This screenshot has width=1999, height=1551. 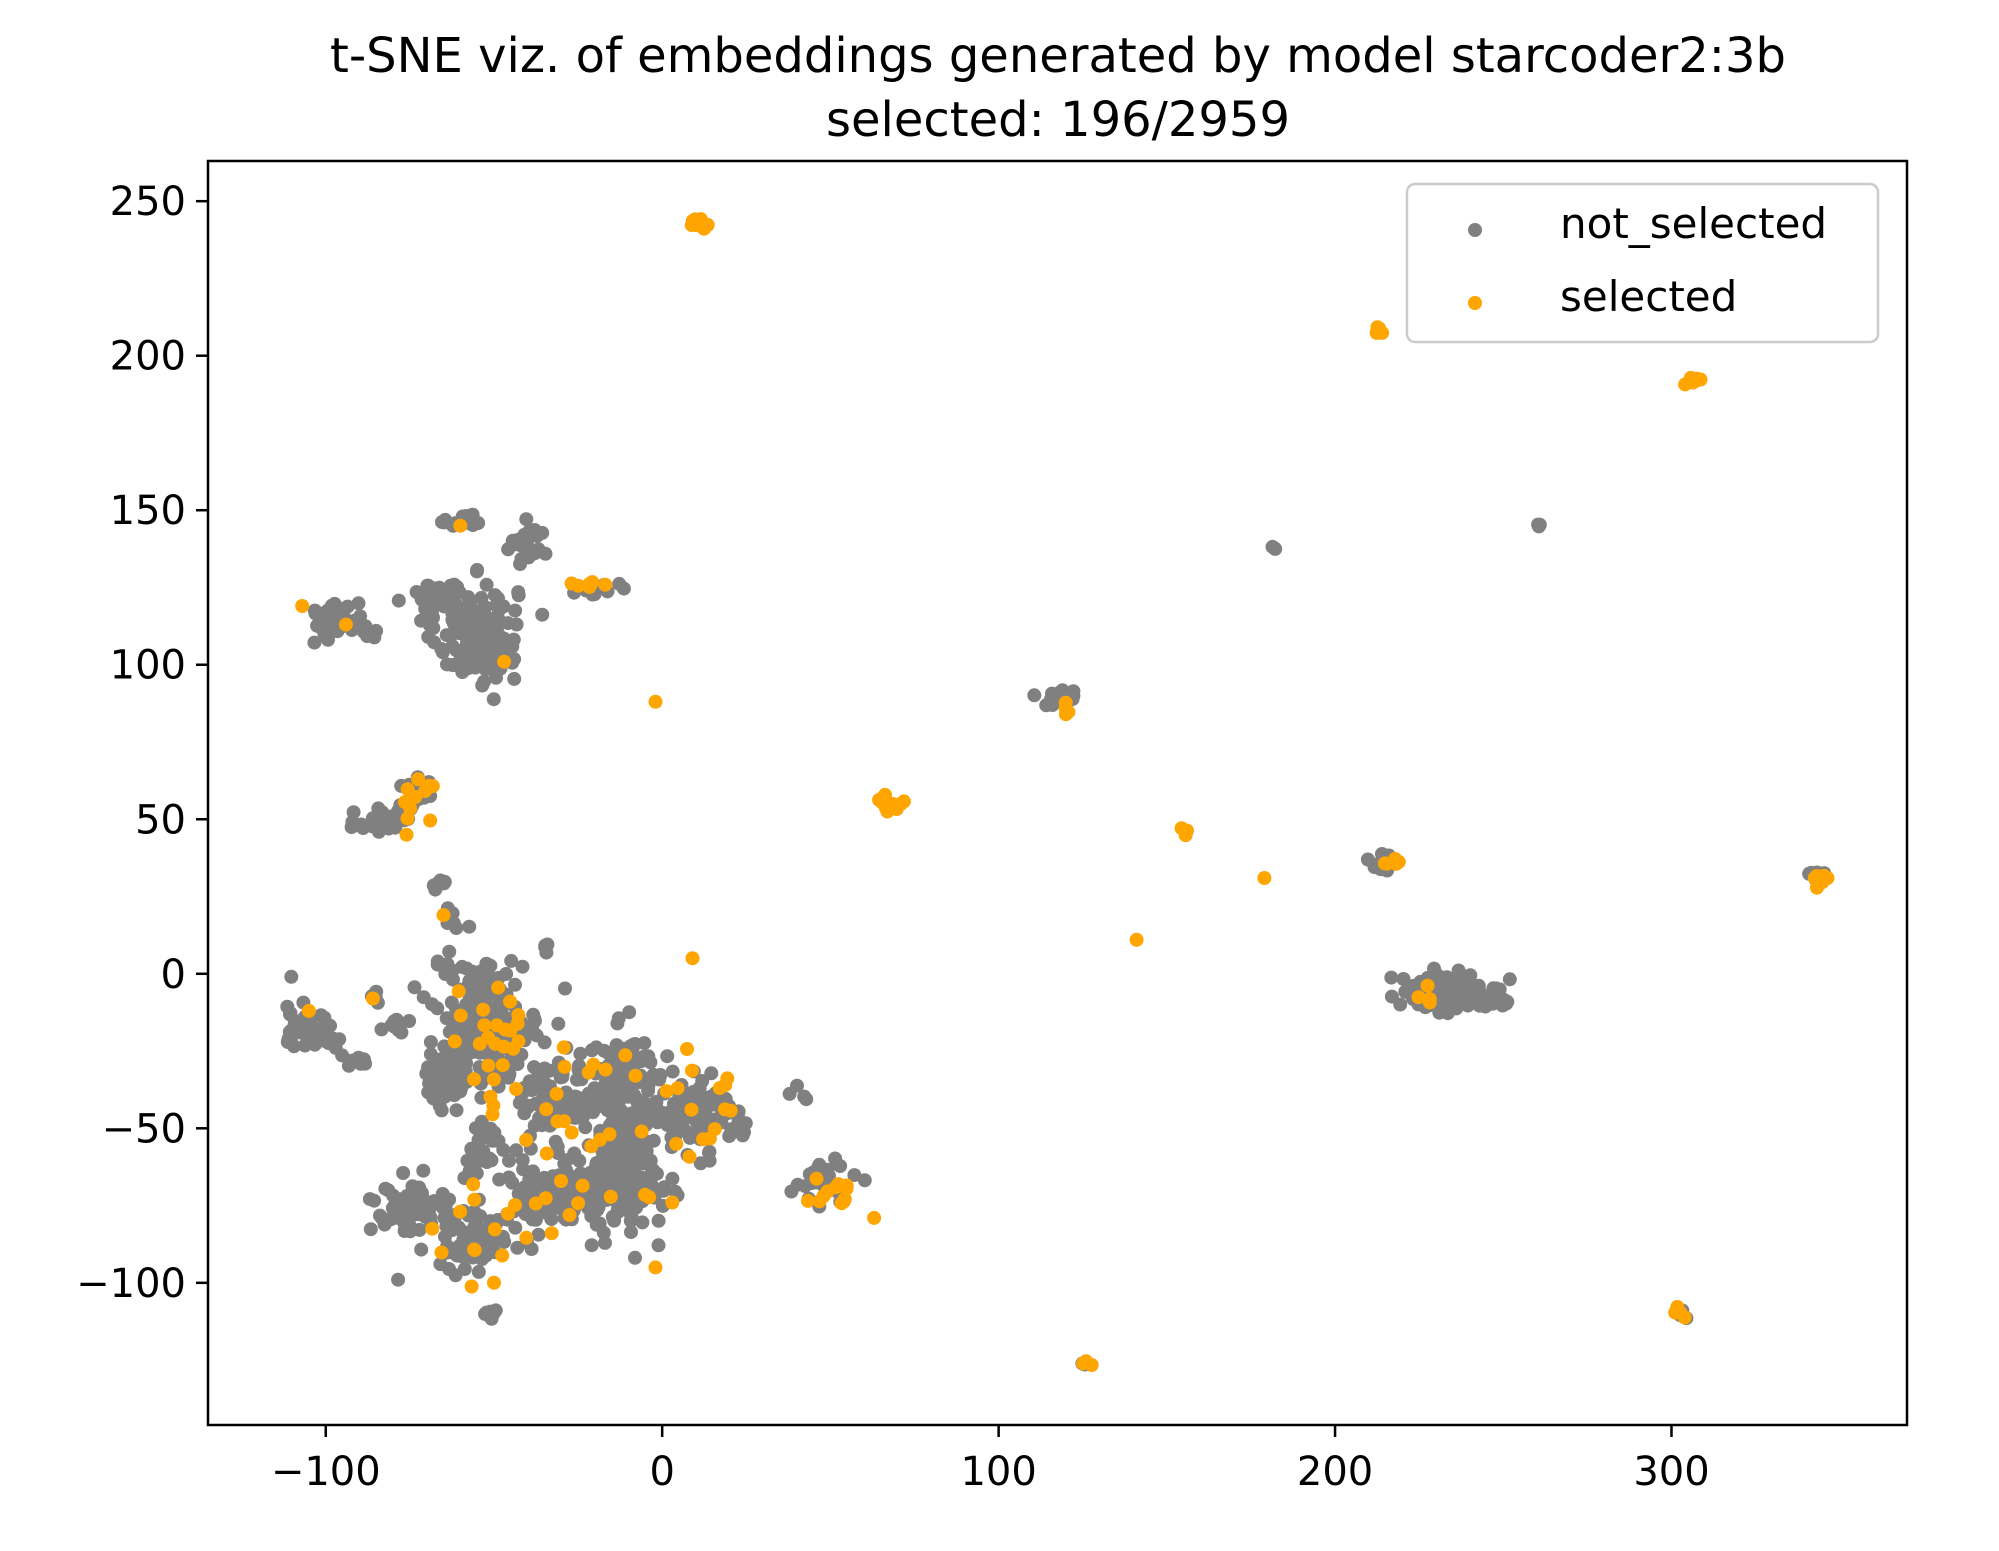 What do you see at coordinates (1671, 1472) in the screenshot?
I see `x-tick-label: 300` at bounding box center [1671, 1472].